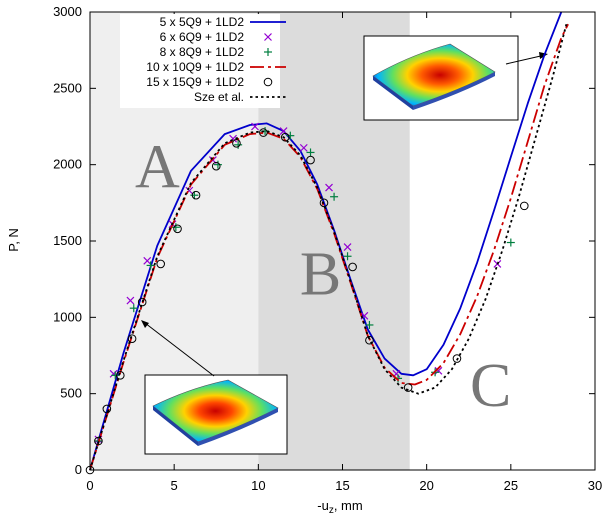 The height and width of the screenshot is (519, 602). What do you see at coordinates (67, 87) in the screenshot?
I see `y-tick-label: 2500` at bounding box center [67, 87].